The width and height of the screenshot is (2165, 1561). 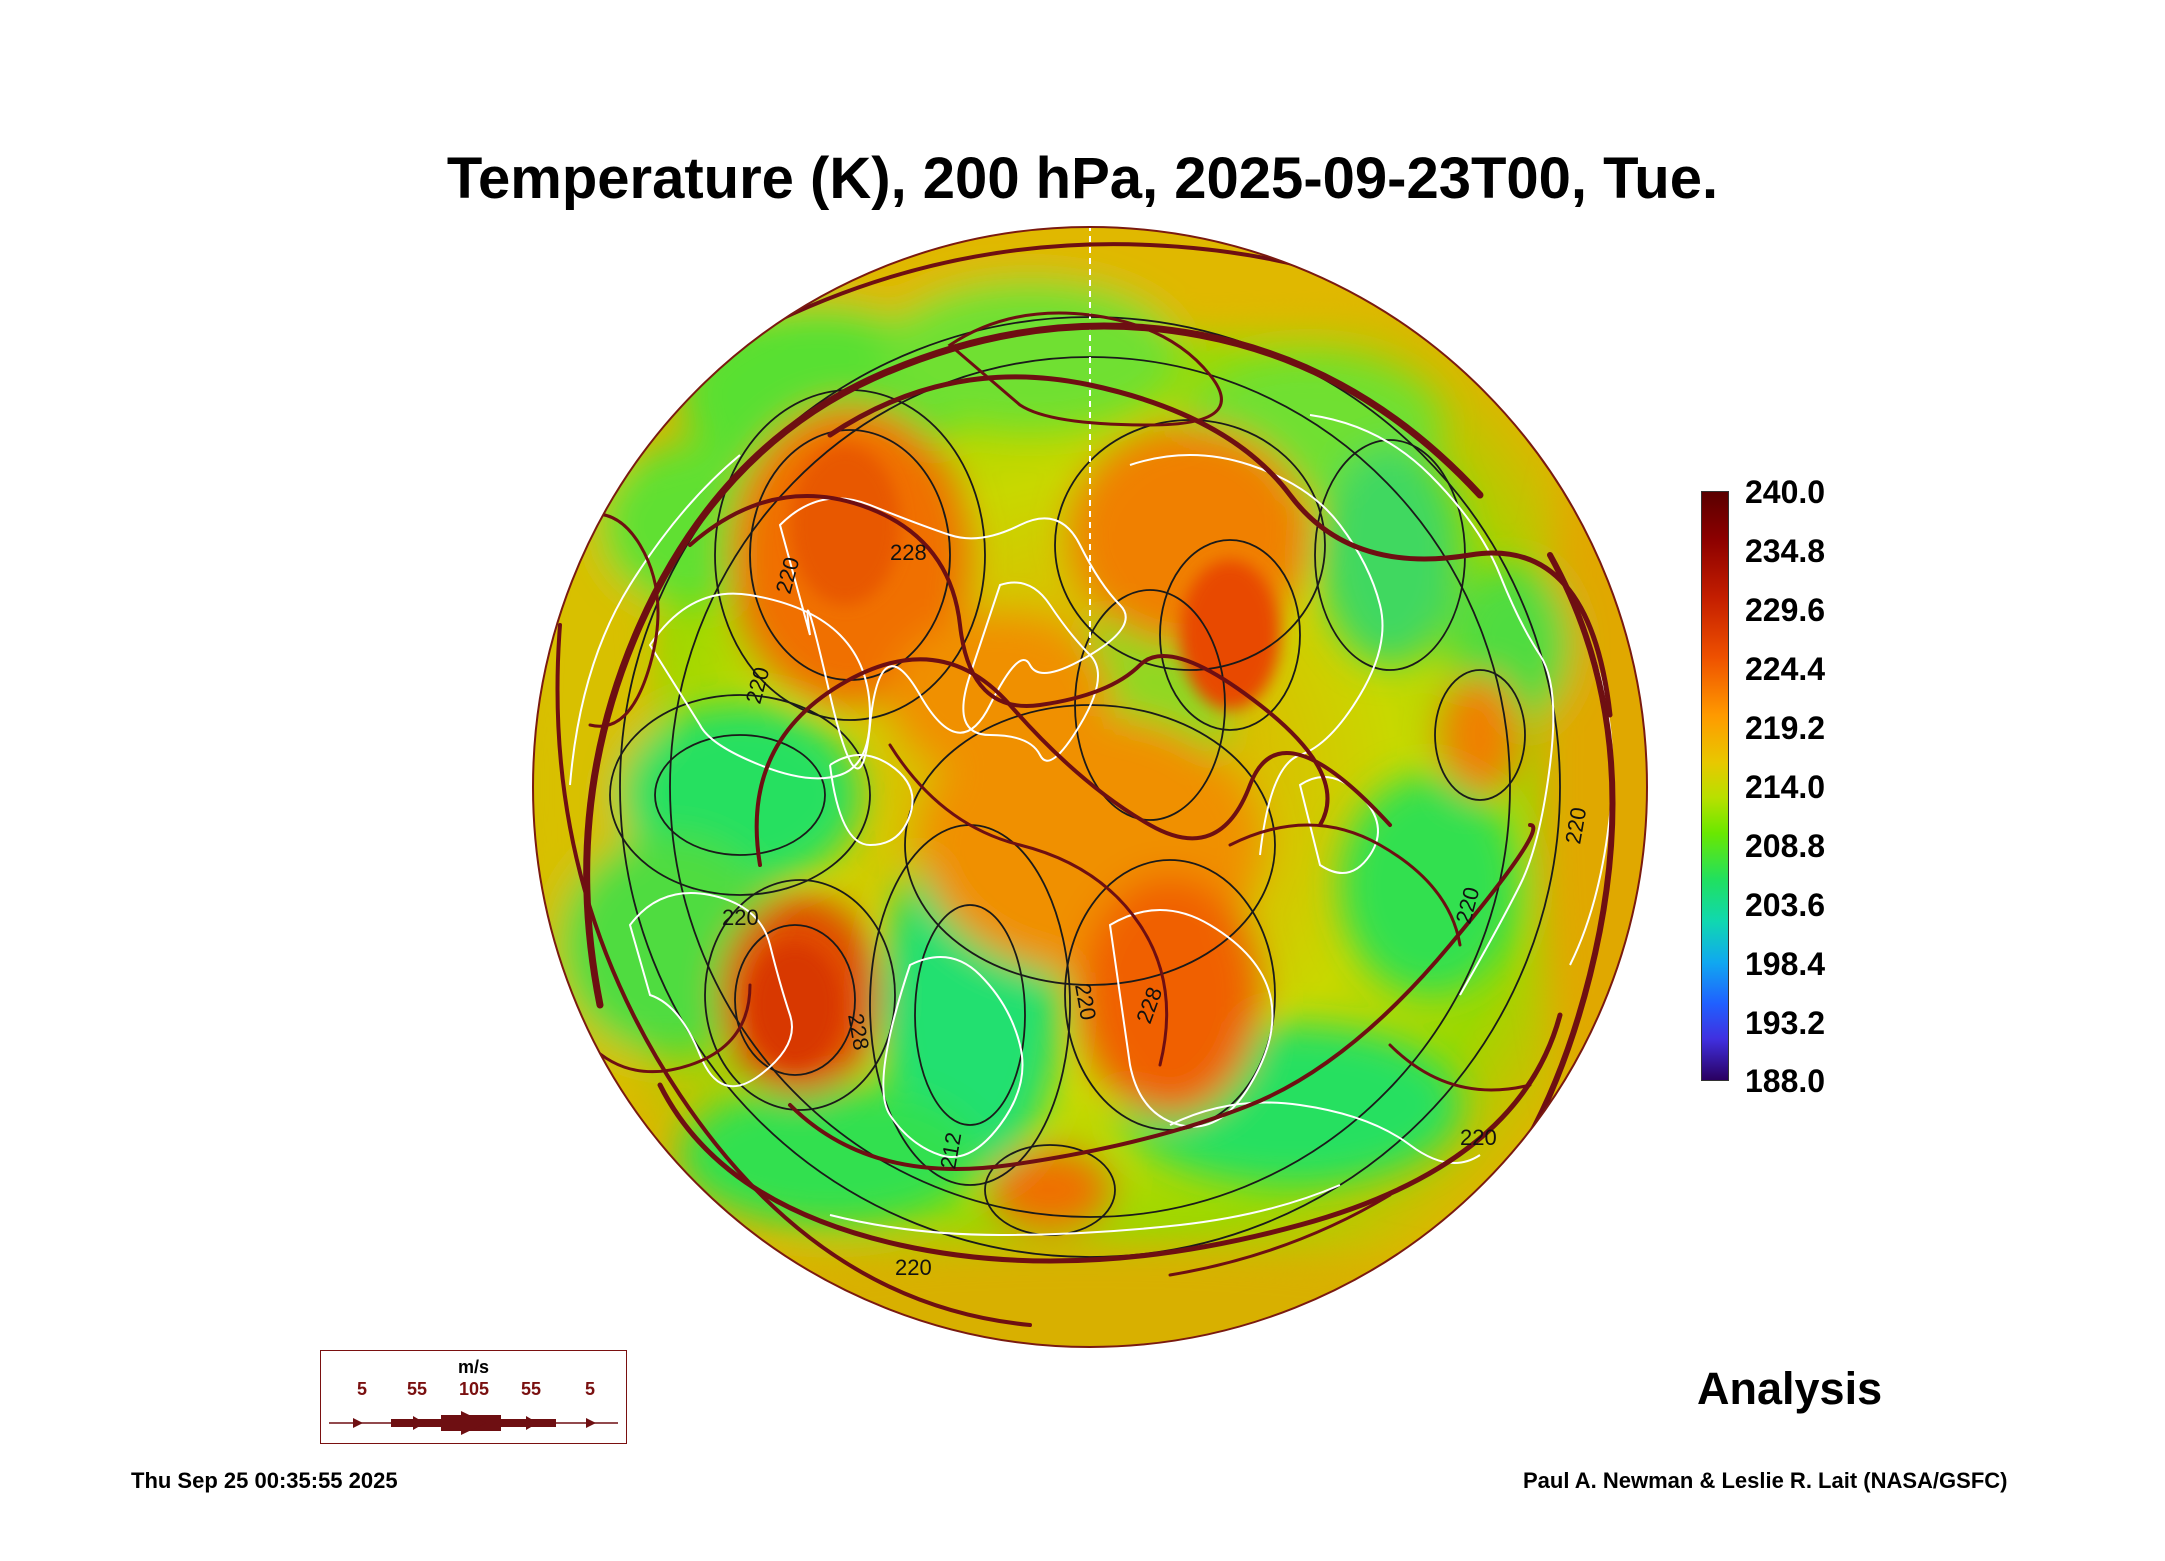 What do you see at coordinates (1785, 728) in the screenshot?
I see `colorbar-label: 219.2` at bounding box center [1785, 728].